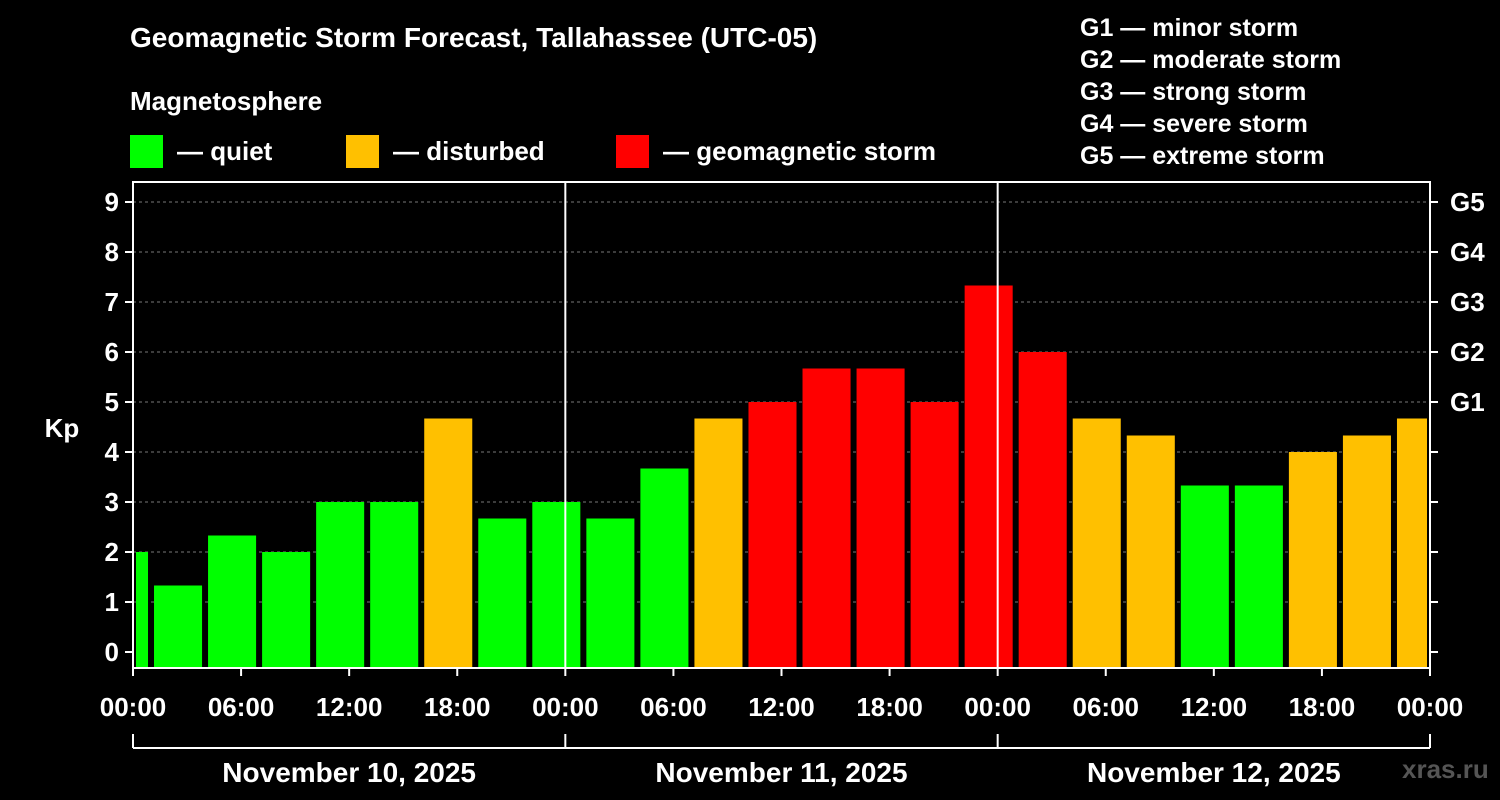 The width and height of the screenshot is (1500, 800). I want to click on y-axis-label: Kp, so click(62, 428).